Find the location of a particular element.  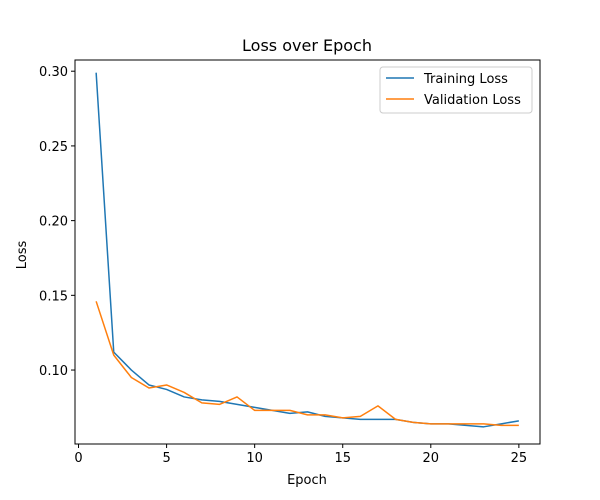

y-axis-ticks: 0.10 0.15 0.20 0.25 0.30 is located at coordinates (57, 222).